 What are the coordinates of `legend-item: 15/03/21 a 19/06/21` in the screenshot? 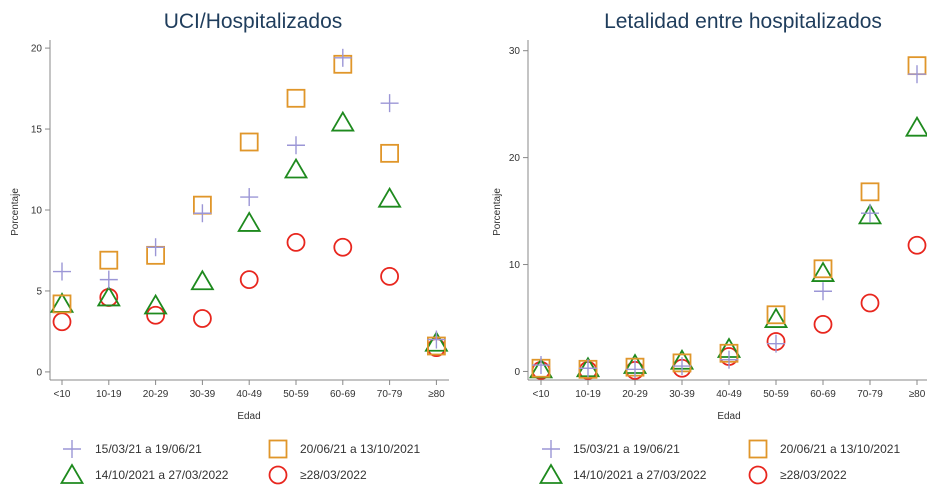 It's located at (611, 449).